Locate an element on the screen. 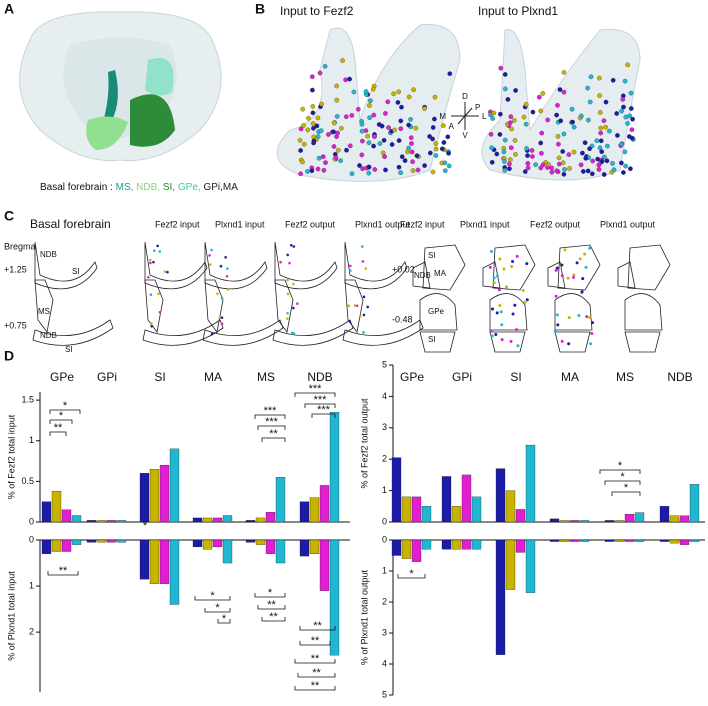 Image resolution: width=708 pixels, height=706 pixels. category-label: MA is located at coordinates (570, 377).